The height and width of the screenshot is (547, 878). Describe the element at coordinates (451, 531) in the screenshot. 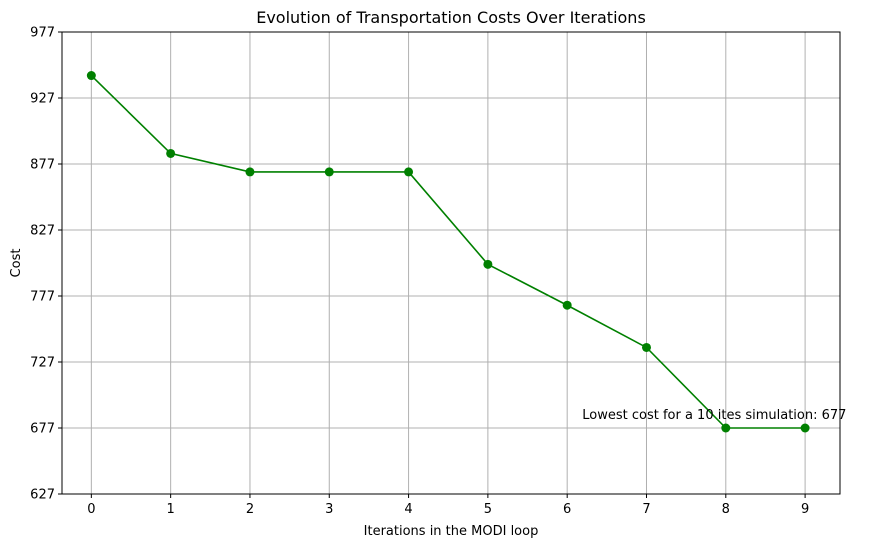

I see `x-axis-label: Iterations in the MODI loop` at that location.